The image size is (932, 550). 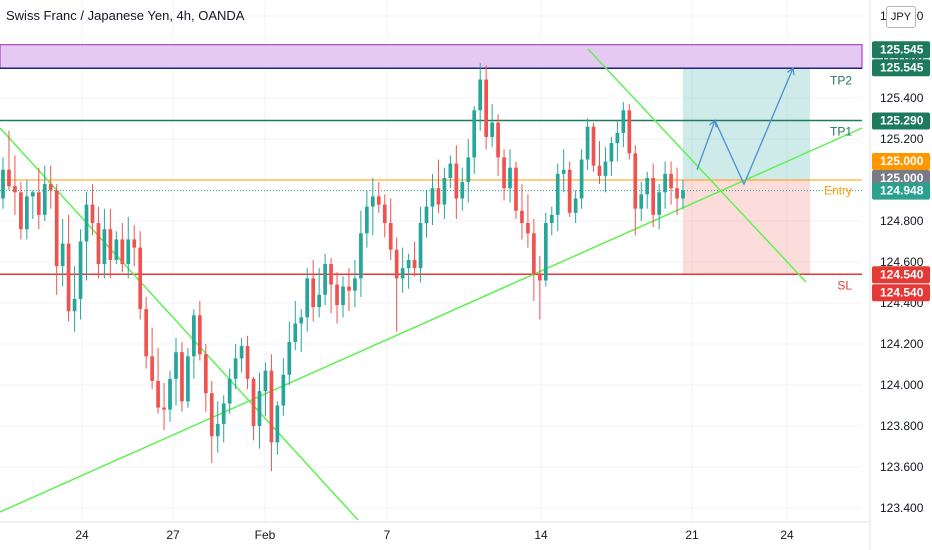 What do you see at coordinates (431, 56) in the screenshot?
I see `supply-zone-band` at bounding box center [431, 56].